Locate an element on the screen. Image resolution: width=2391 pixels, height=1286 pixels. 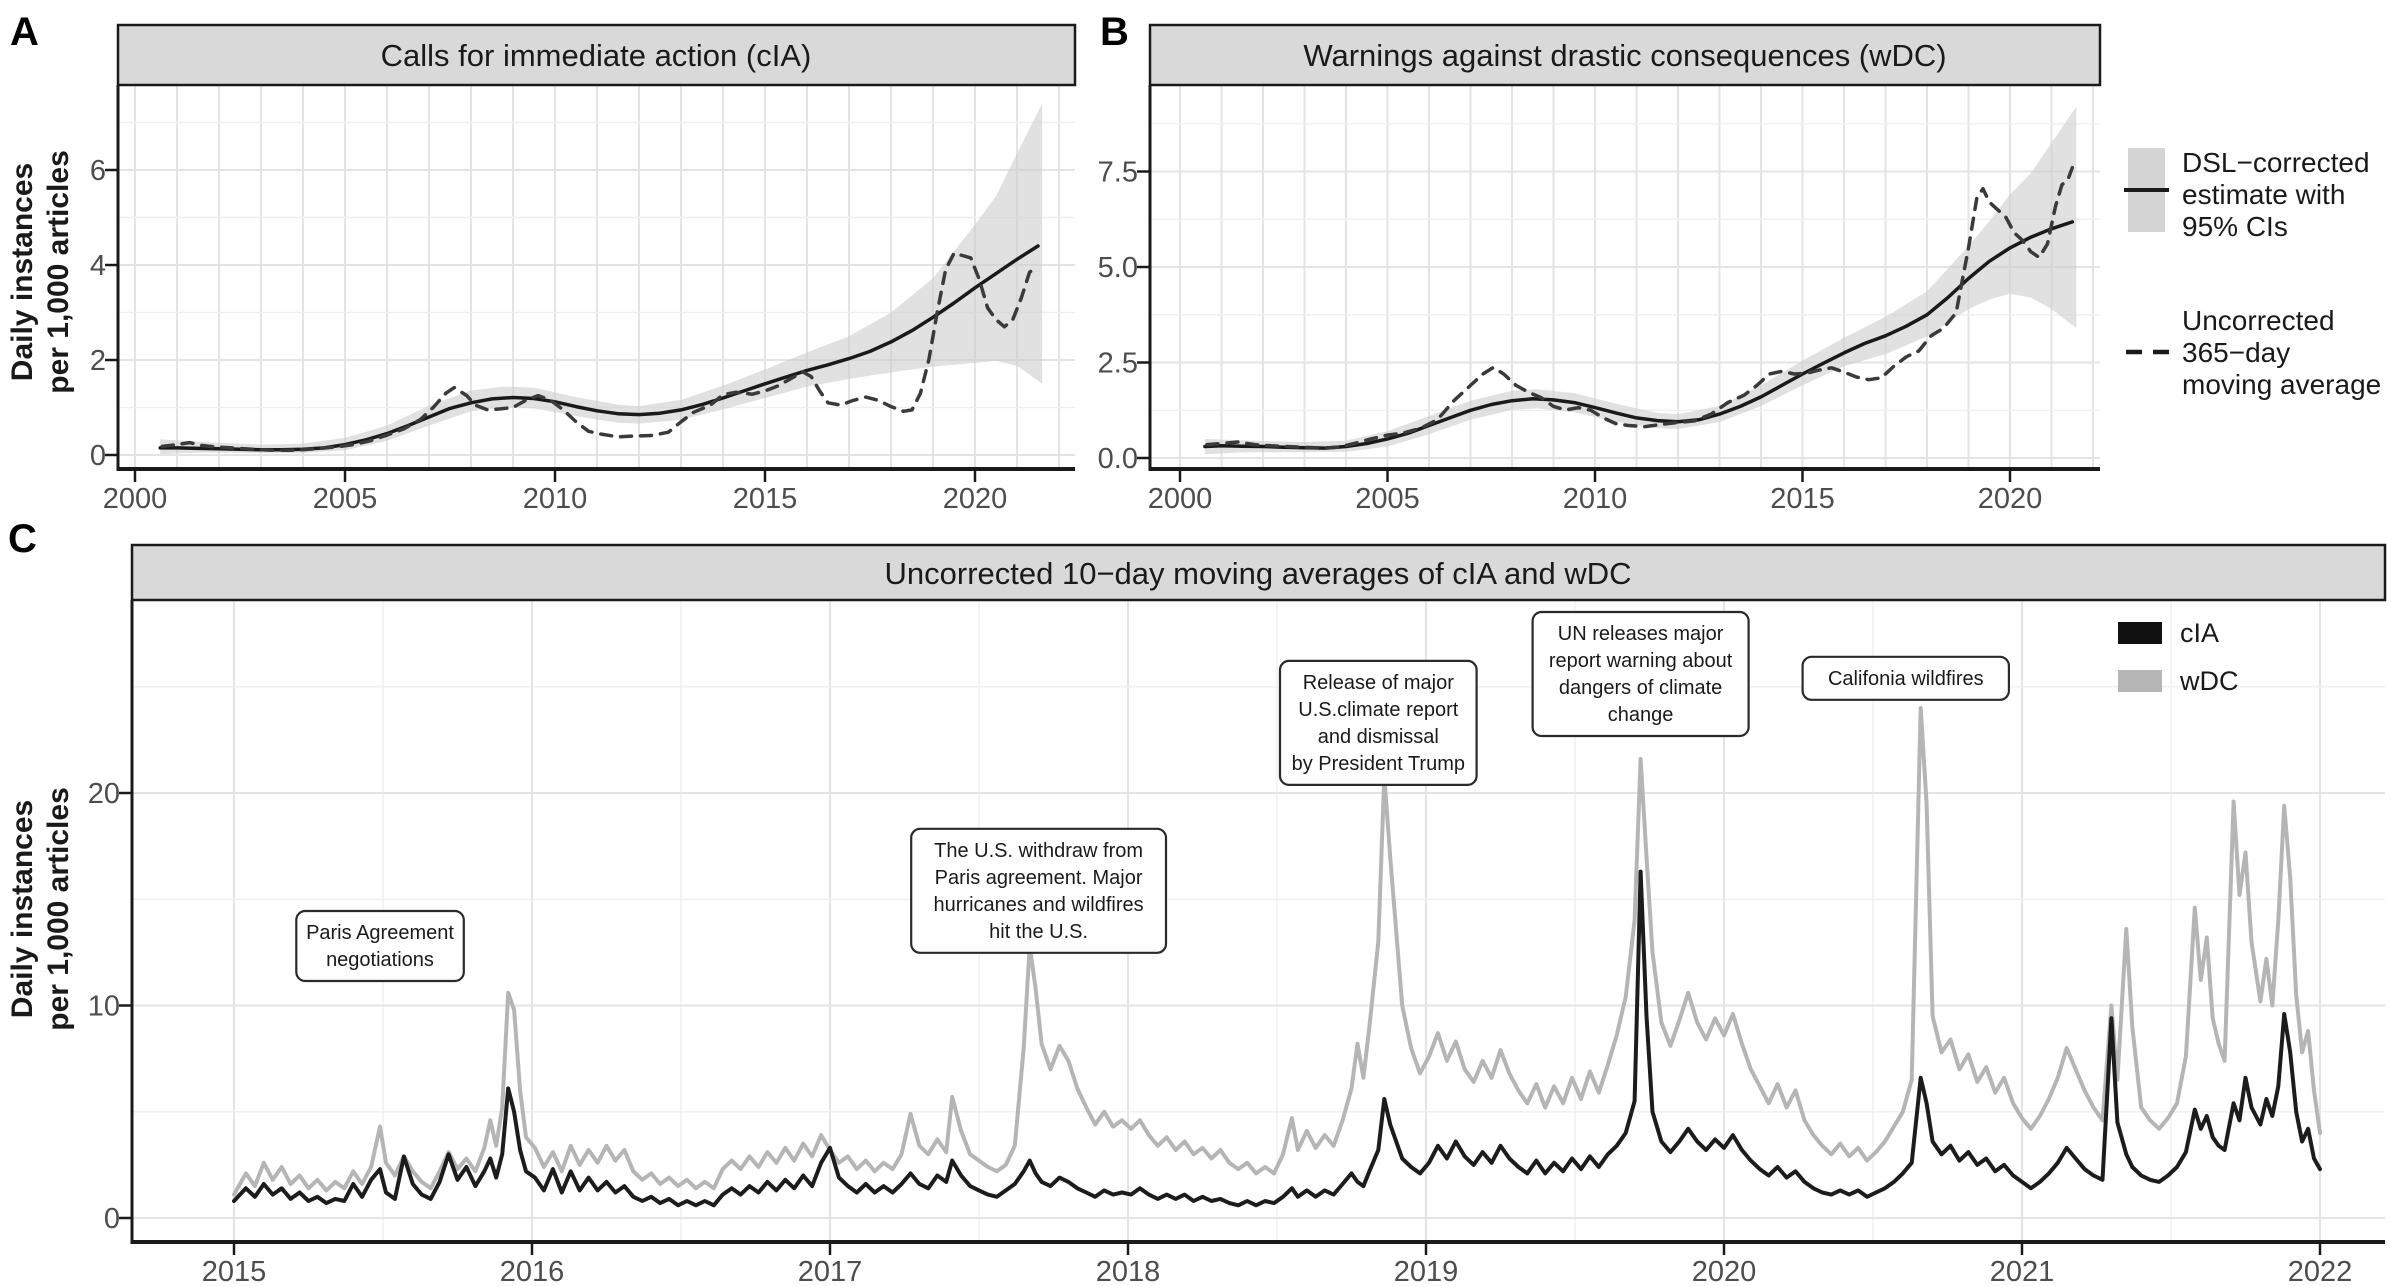
annotation-text: dangers of climate is located at coordinates (1640, 688).